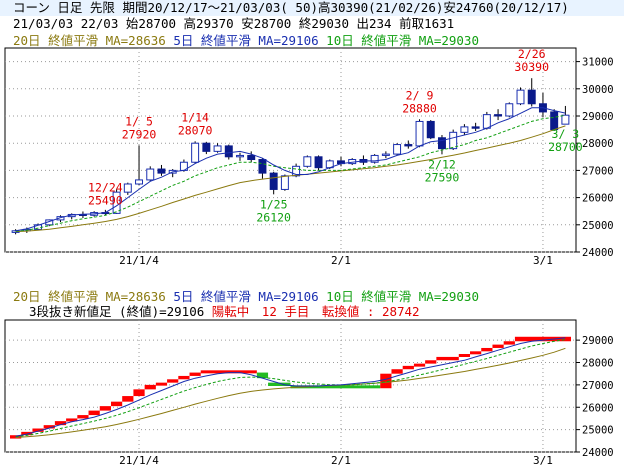 The height and width of the screenshot is (473, 624). I want to click on annotation-low: 3/ 3, so click(566, 134).